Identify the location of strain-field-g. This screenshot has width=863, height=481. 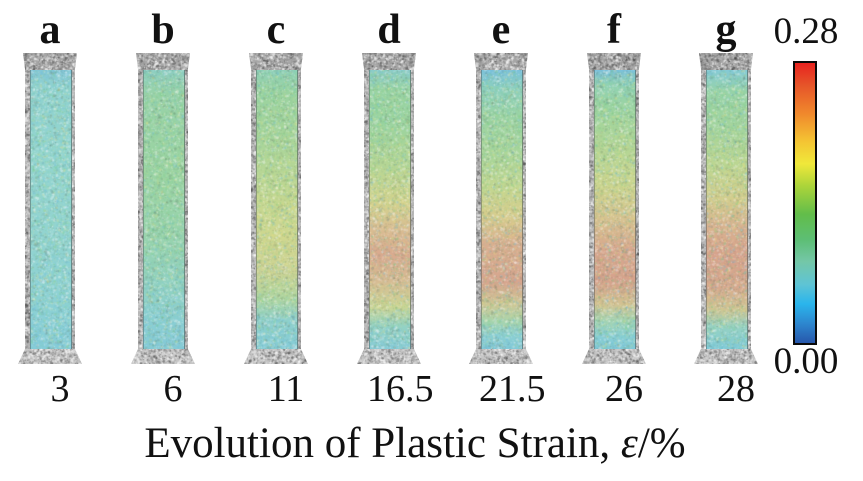
(727, 209).